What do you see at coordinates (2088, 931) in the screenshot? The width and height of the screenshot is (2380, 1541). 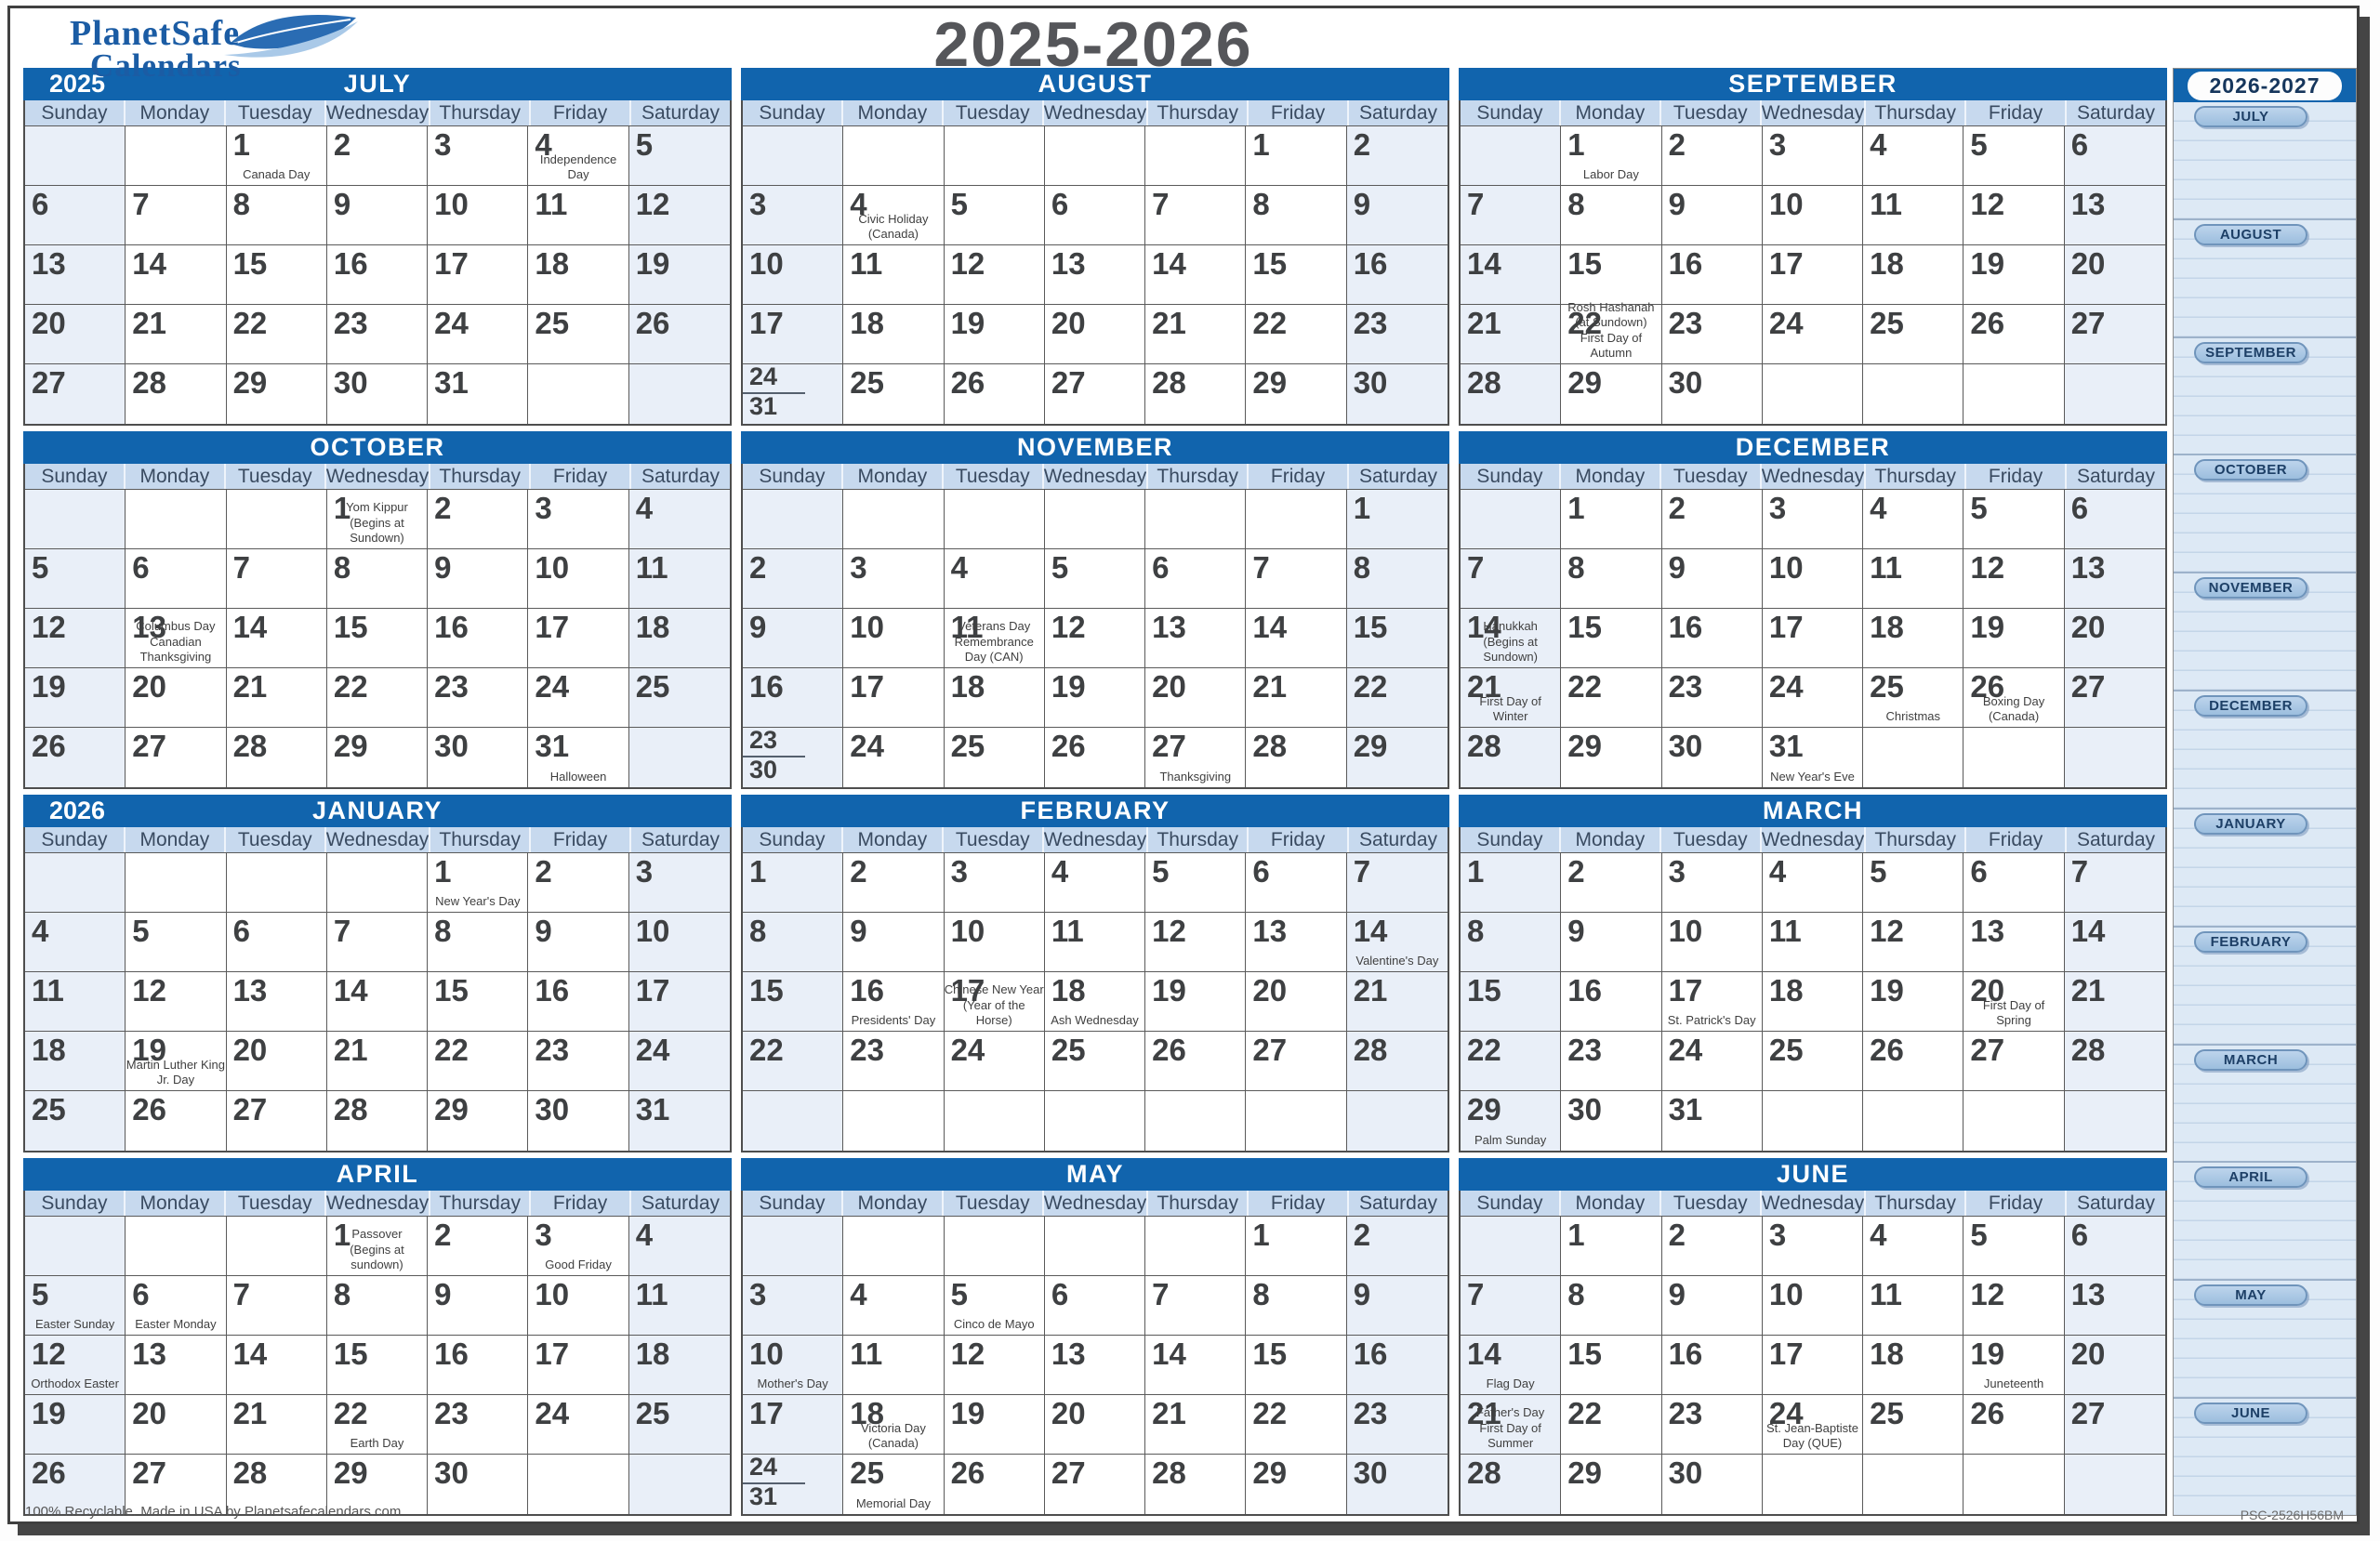 I see `day-number: 14` at bounding box center [2088, 931].